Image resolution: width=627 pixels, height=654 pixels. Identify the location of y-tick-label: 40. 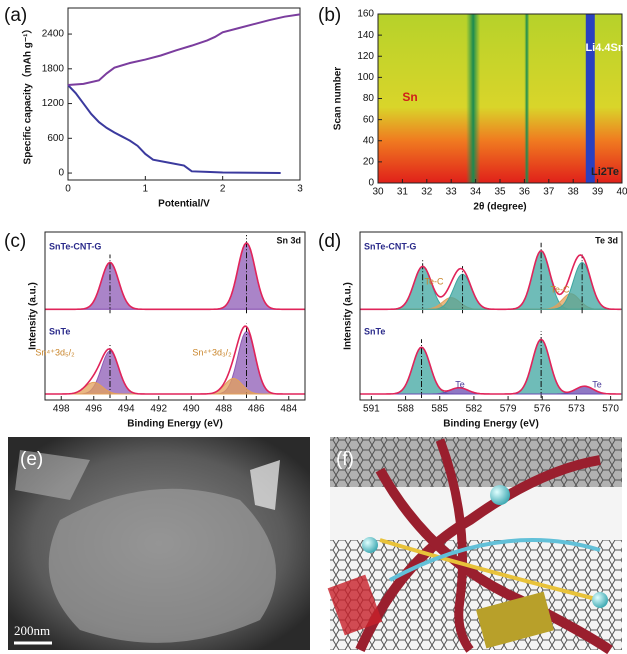
(369, 140).